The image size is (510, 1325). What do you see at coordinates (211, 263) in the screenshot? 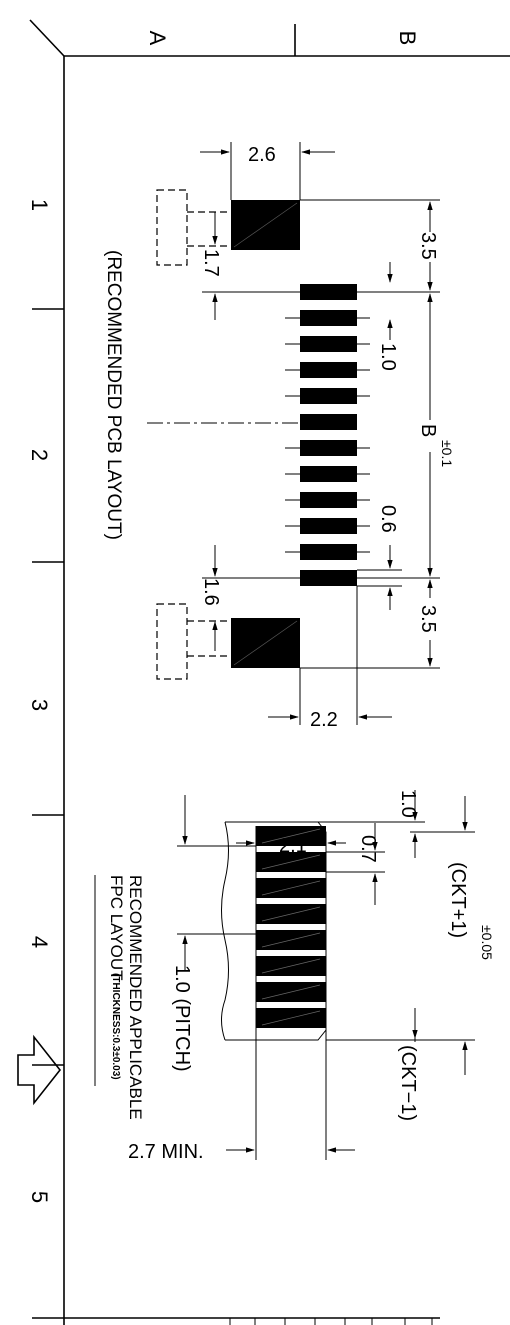
I see `pcb-dim-top-offset: 1.7` at bounding box center [211, 263].